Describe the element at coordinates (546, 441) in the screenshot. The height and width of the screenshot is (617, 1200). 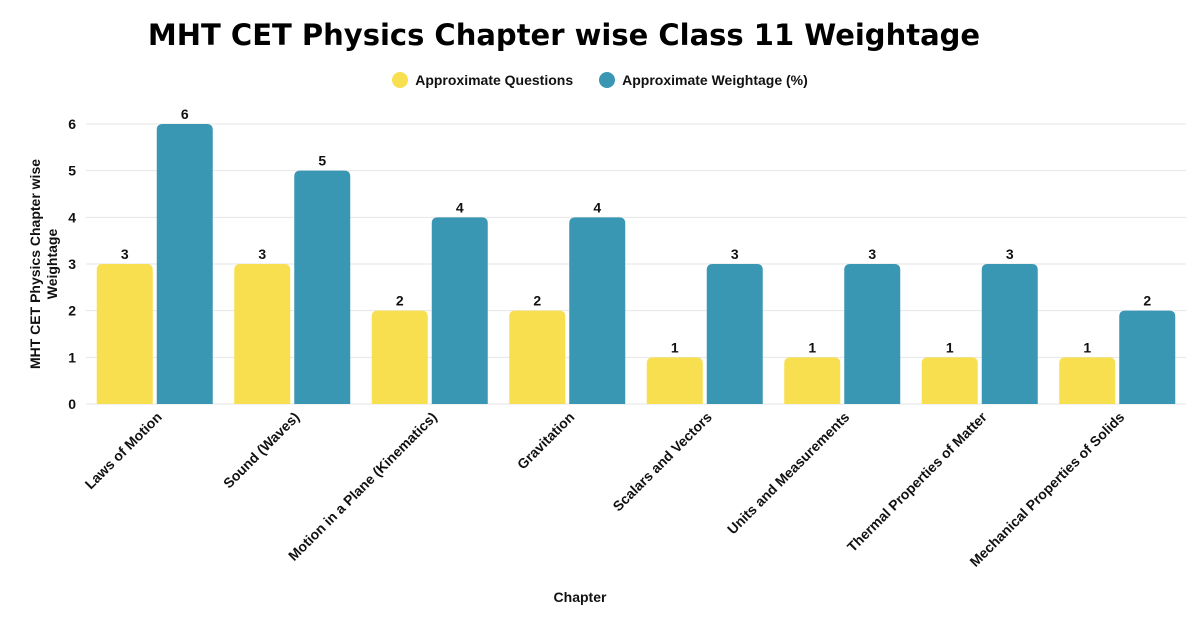
I see `x-tick-label: Gravitation` at that location.